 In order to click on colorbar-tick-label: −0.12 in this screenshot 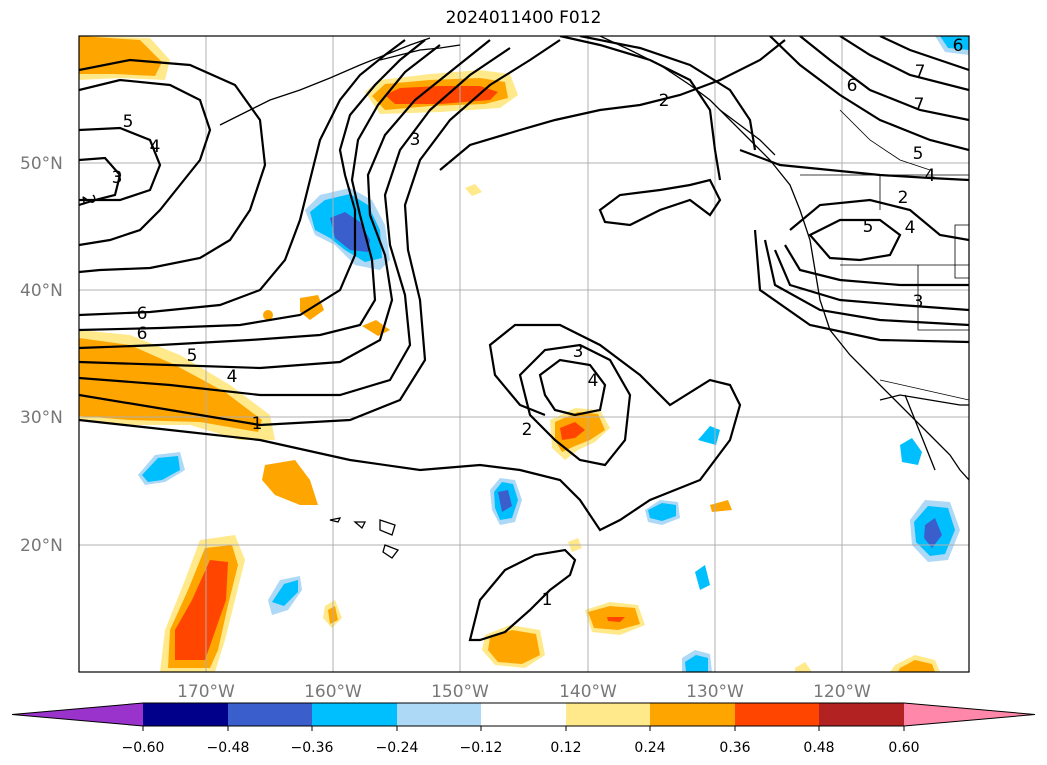, I will do `click(481, 748)`.